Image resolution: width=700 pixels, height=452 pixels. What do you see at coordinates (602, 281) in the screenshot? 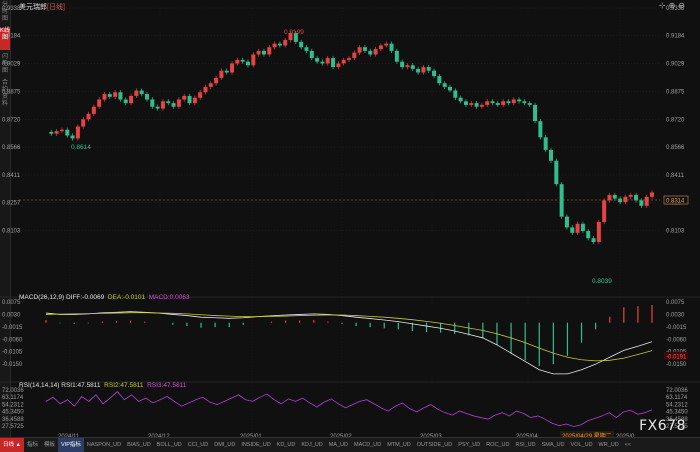
I see `low-right-annotation: 0.8039` at bounding box center [602, 281].